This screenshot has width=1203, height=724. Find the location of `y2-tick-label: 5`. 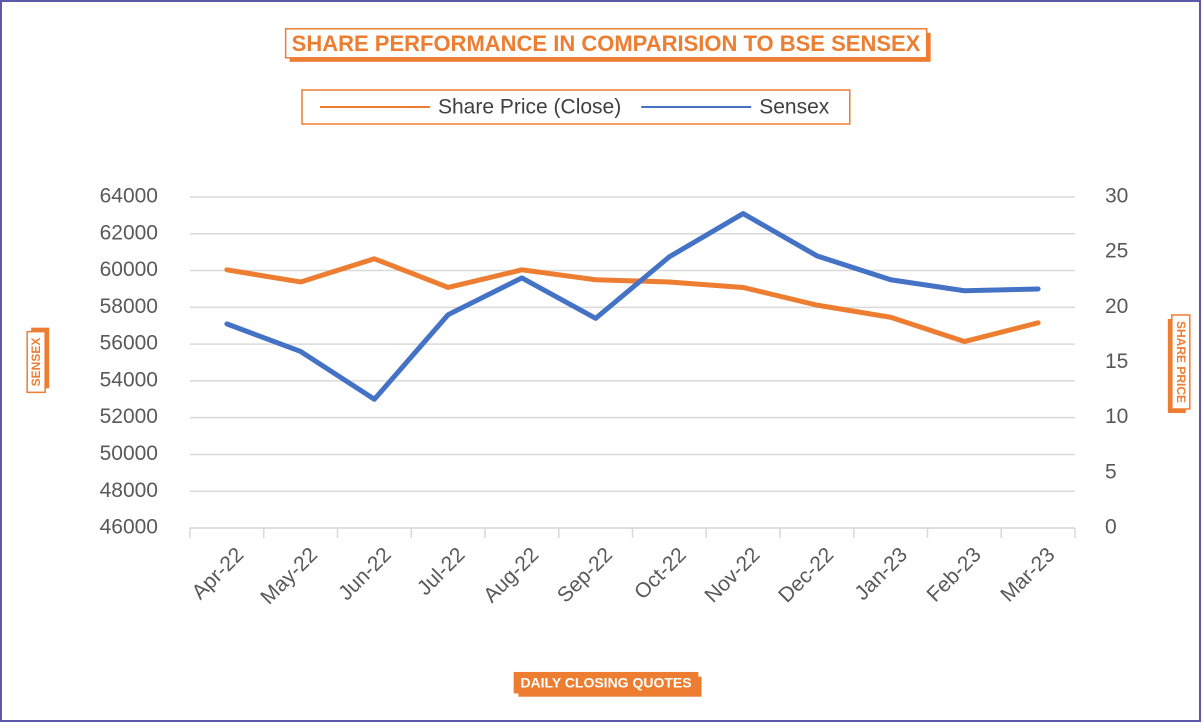

y2-tick-label: 5 is located at coordinates (1111, 471).